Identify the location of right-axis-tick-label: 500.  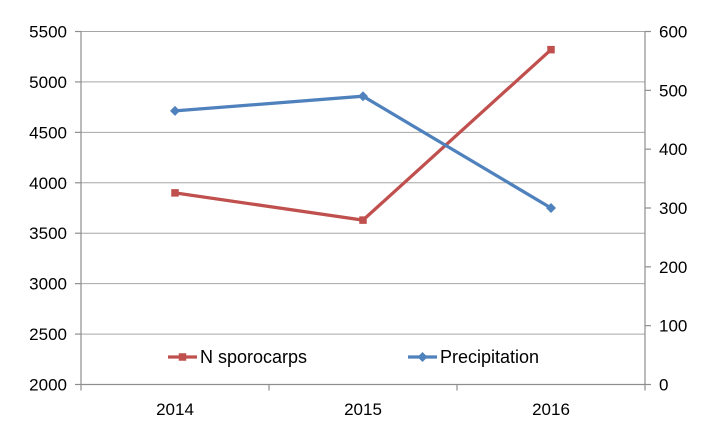
(673, 90).